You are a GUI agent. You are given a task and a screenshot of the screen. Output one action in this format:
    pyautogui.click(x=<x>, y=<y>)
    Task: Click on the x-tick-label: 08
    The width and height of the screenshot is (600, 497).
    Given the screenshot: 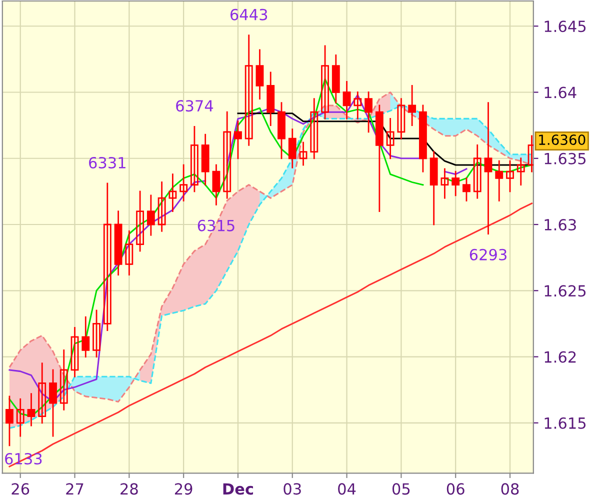 What is the action you would take?
    pyautogui.click(x=510, y=489)
    